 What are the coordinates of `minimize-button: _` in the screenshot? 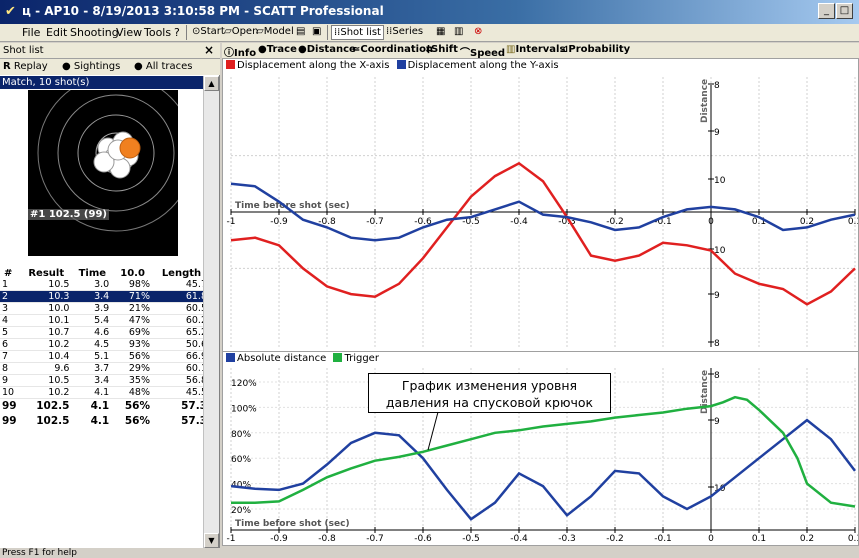 It's located at (826, 11).